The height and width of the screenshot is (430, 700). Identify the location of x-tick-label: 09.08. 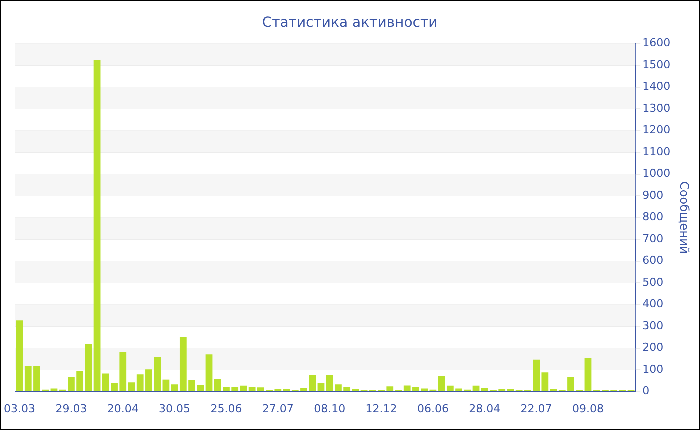
(588, 409).